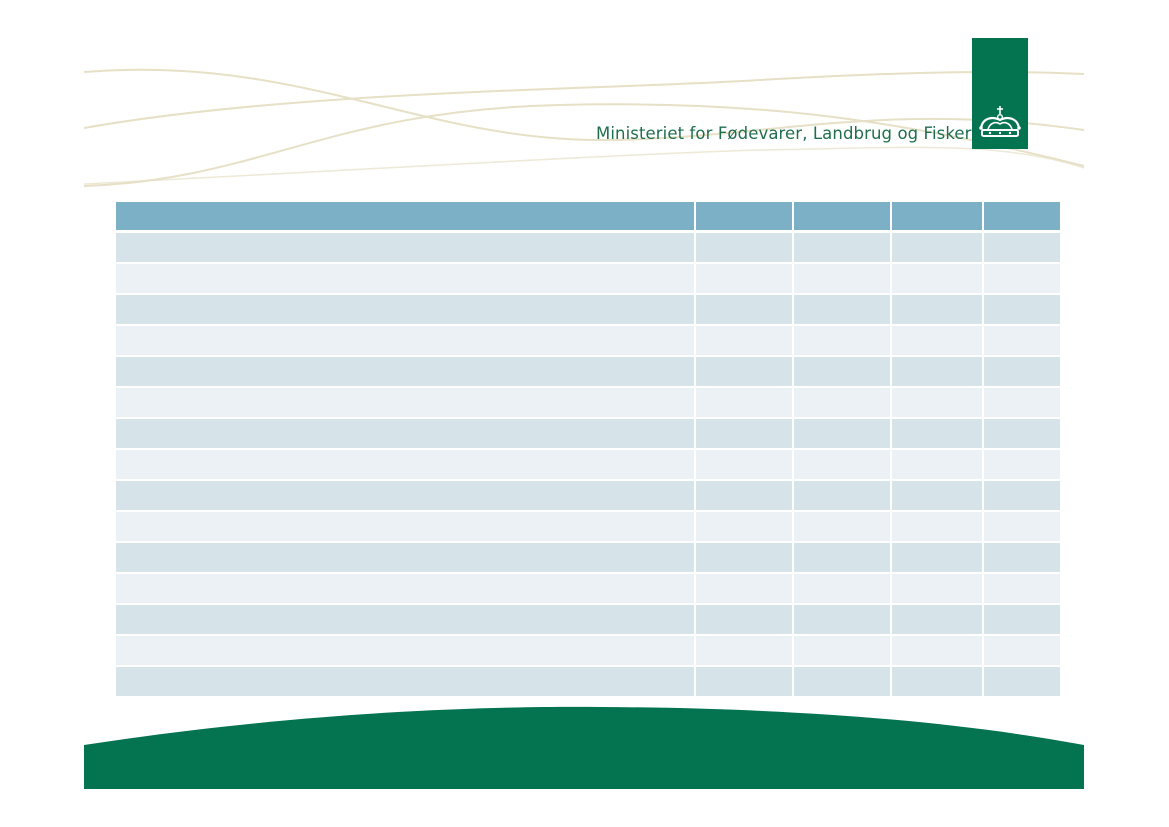 The height and width of the screenshot is (827, 1169). Describe the element at coordinates (1000, 121) in the screenshot. I see `crown-icon` at that location.